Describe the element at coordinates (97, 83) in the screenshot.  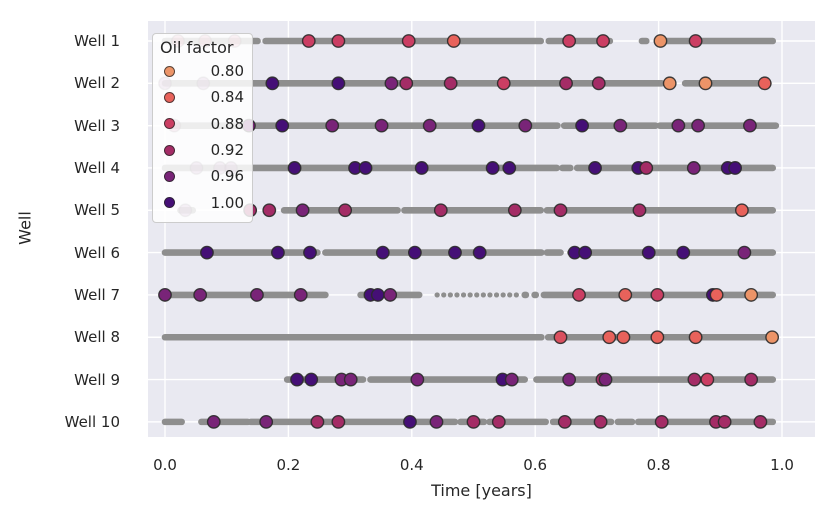
I see `y-tick-label: Well 2` at that location.